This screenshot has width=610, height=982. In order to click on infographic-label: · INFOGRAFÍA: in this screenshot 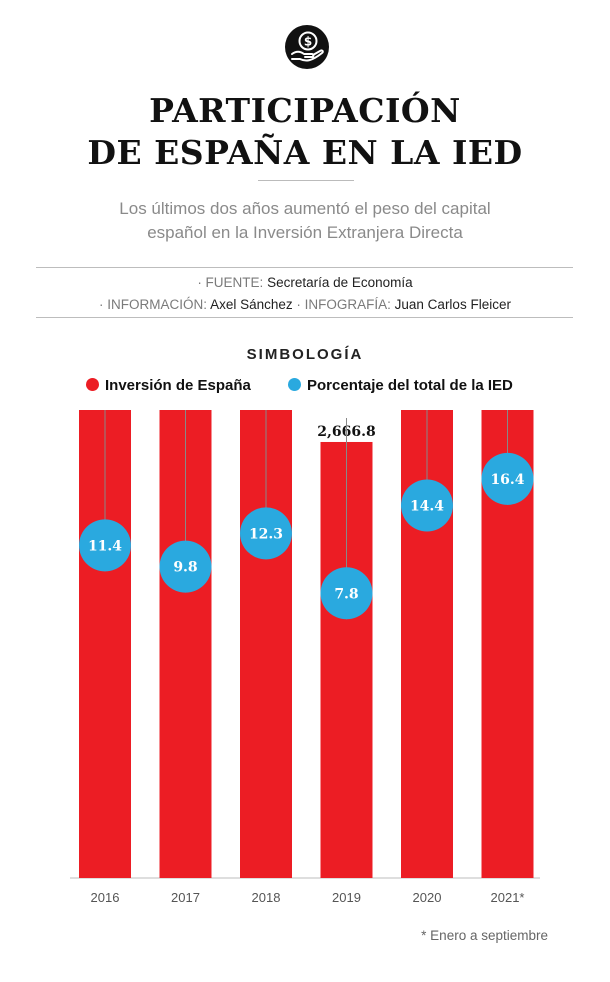, I will do `click(343, 304)`.